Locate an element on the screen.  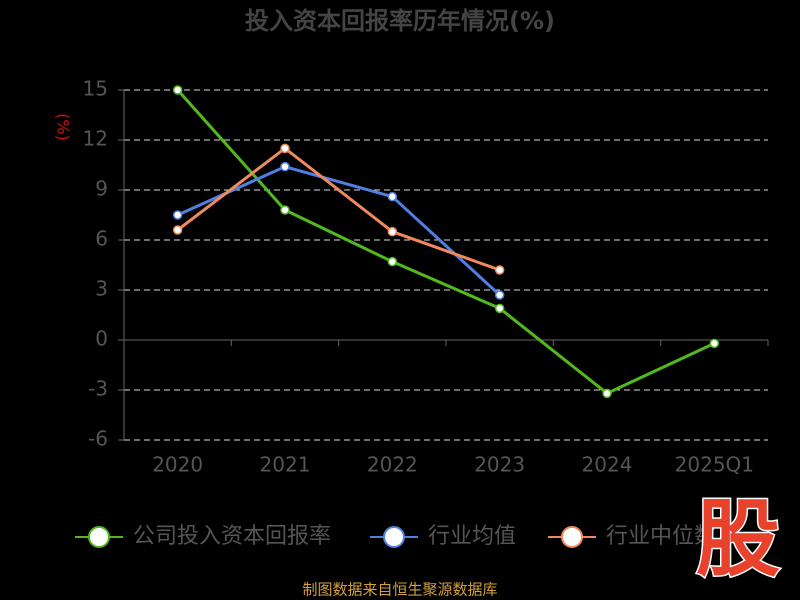
chart-title: 投入资本回报率历年情况(%) is located at coordinates (400, 21).